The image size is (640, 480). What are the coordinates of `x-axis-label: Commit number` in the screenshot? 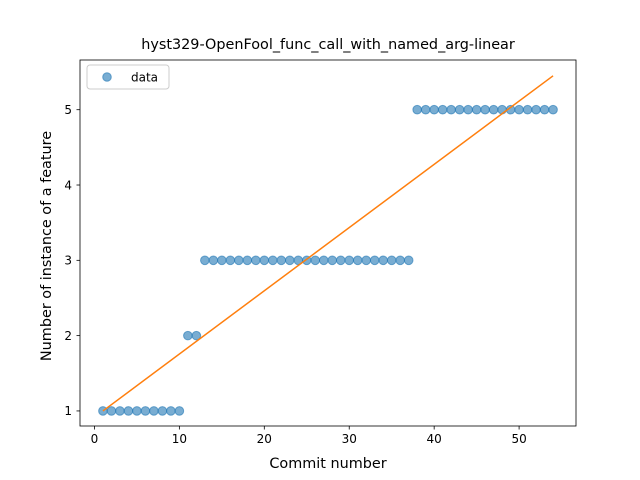 It's located at (327, 464).